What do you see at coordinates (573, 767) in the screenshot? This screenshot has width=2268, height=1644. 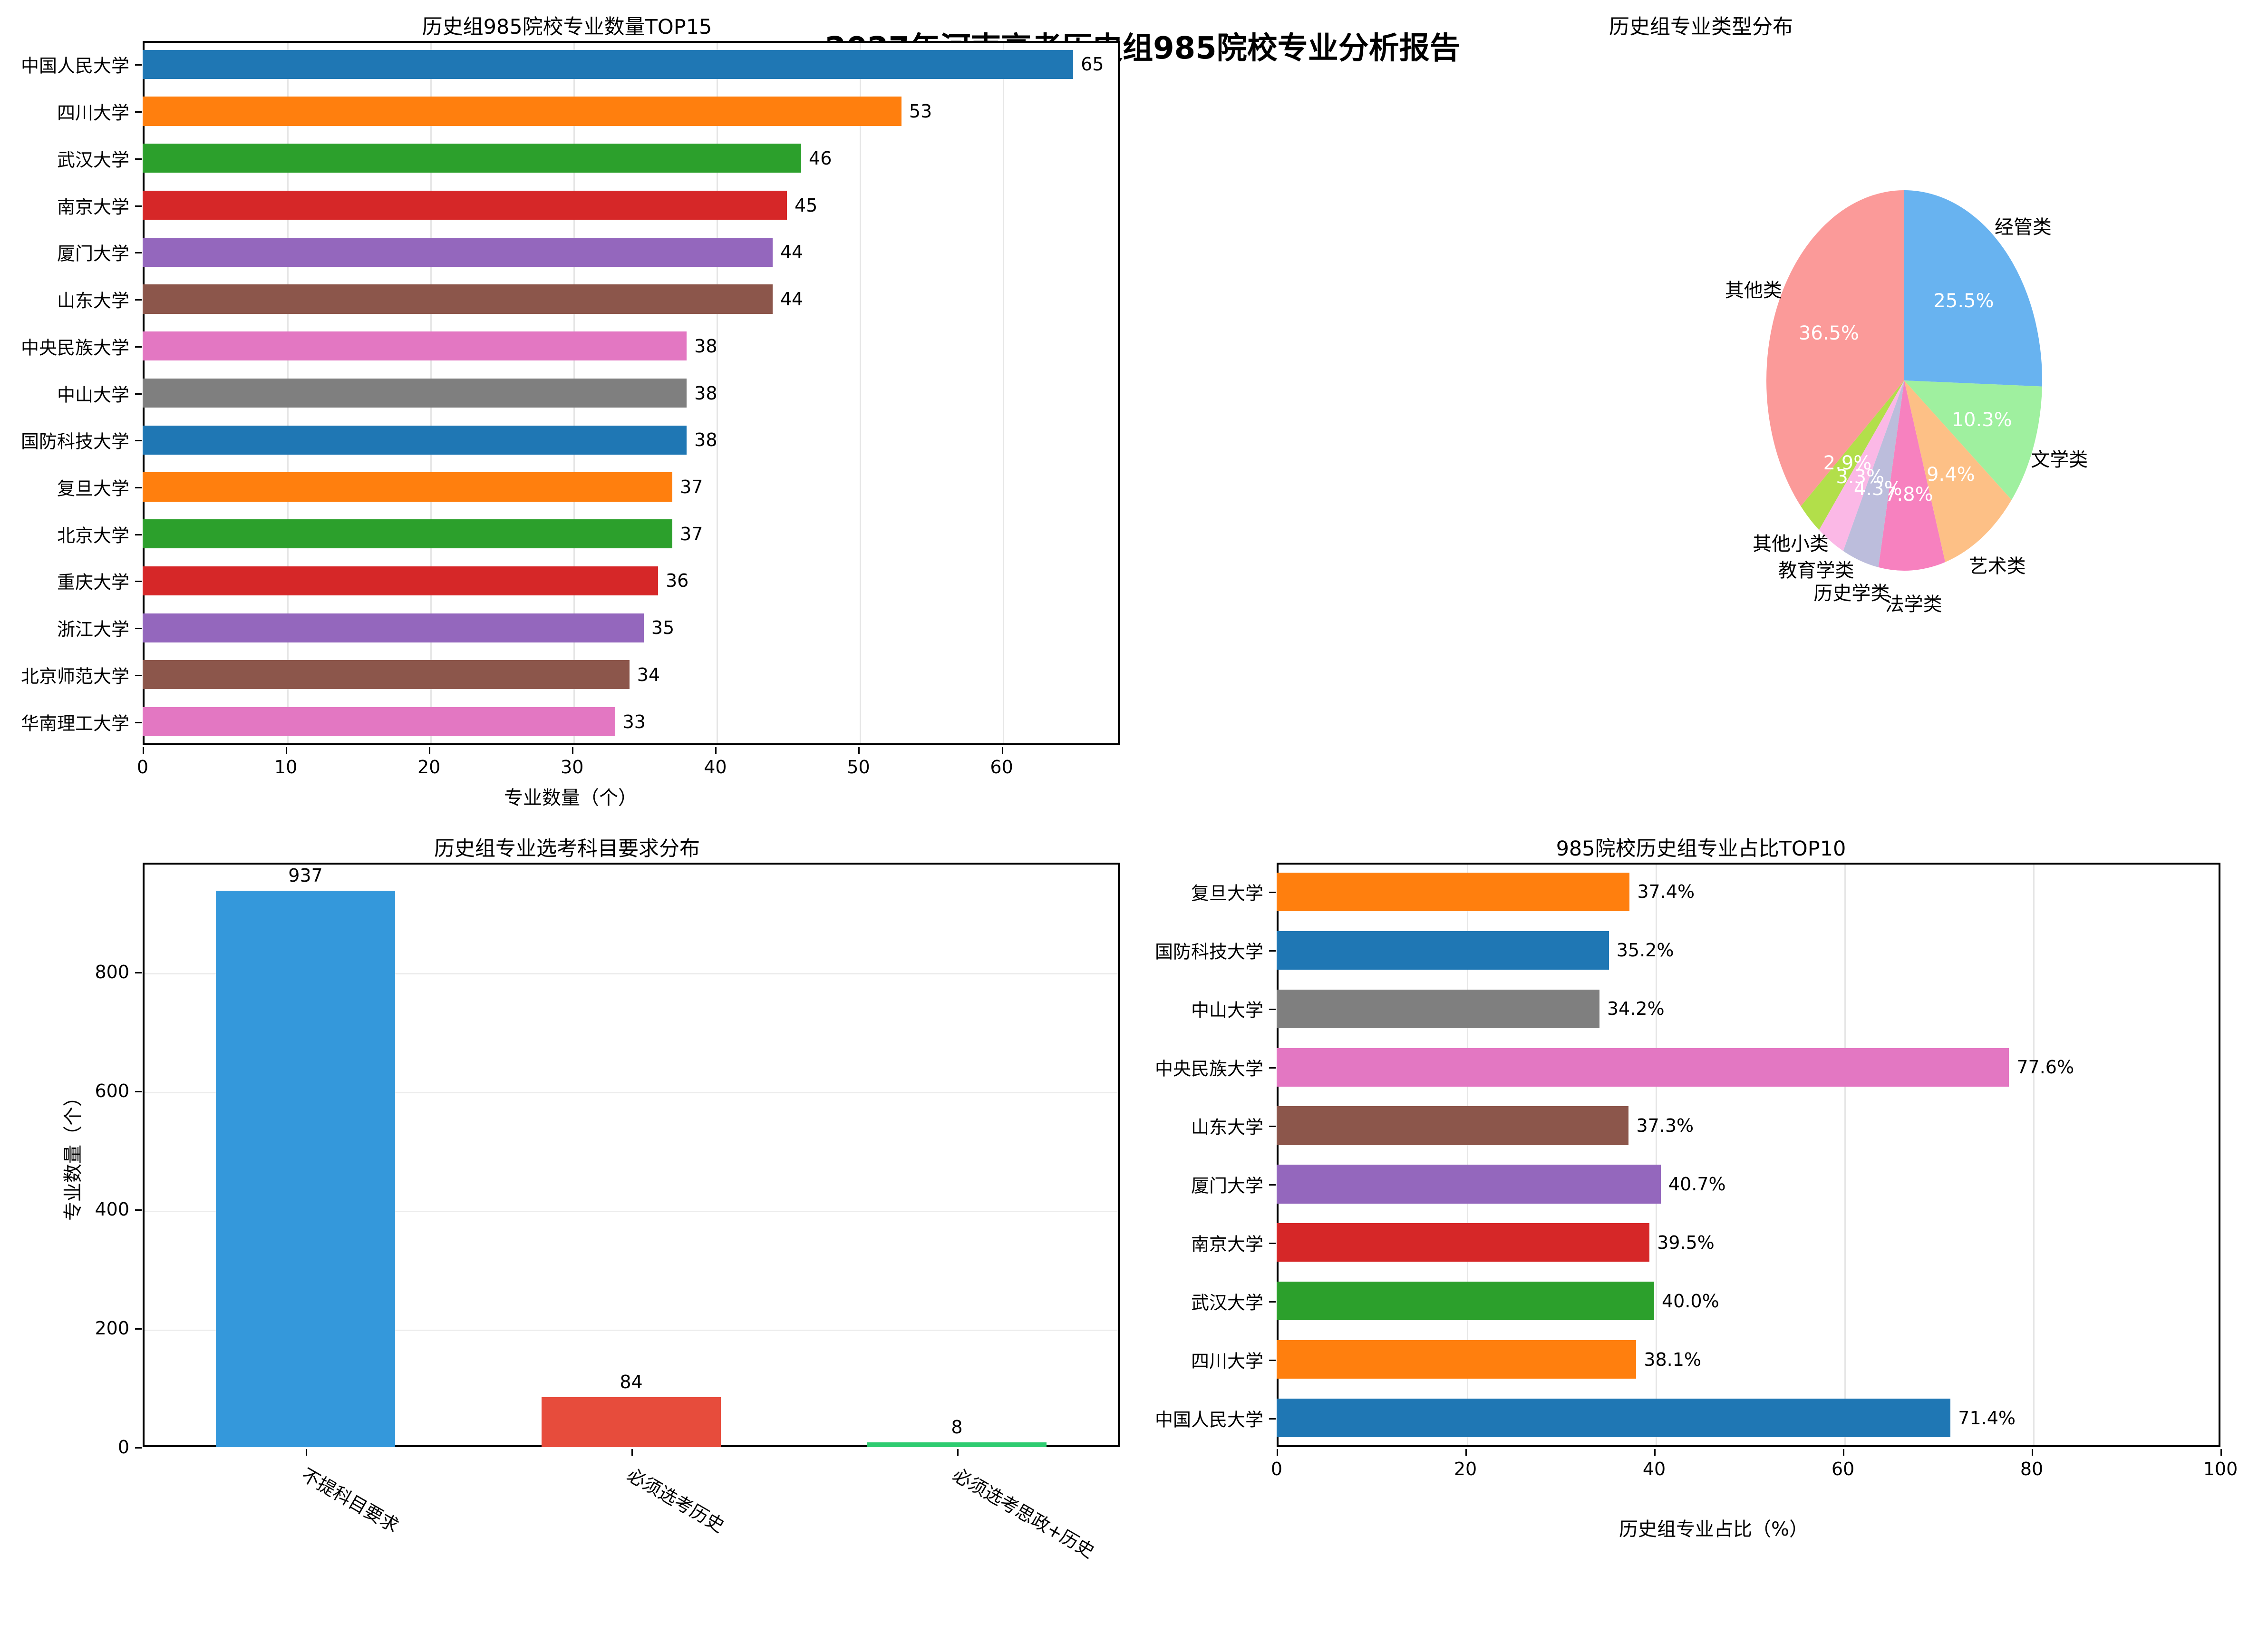 I see `xtick-label: 30` at bounding box center [573, 767].